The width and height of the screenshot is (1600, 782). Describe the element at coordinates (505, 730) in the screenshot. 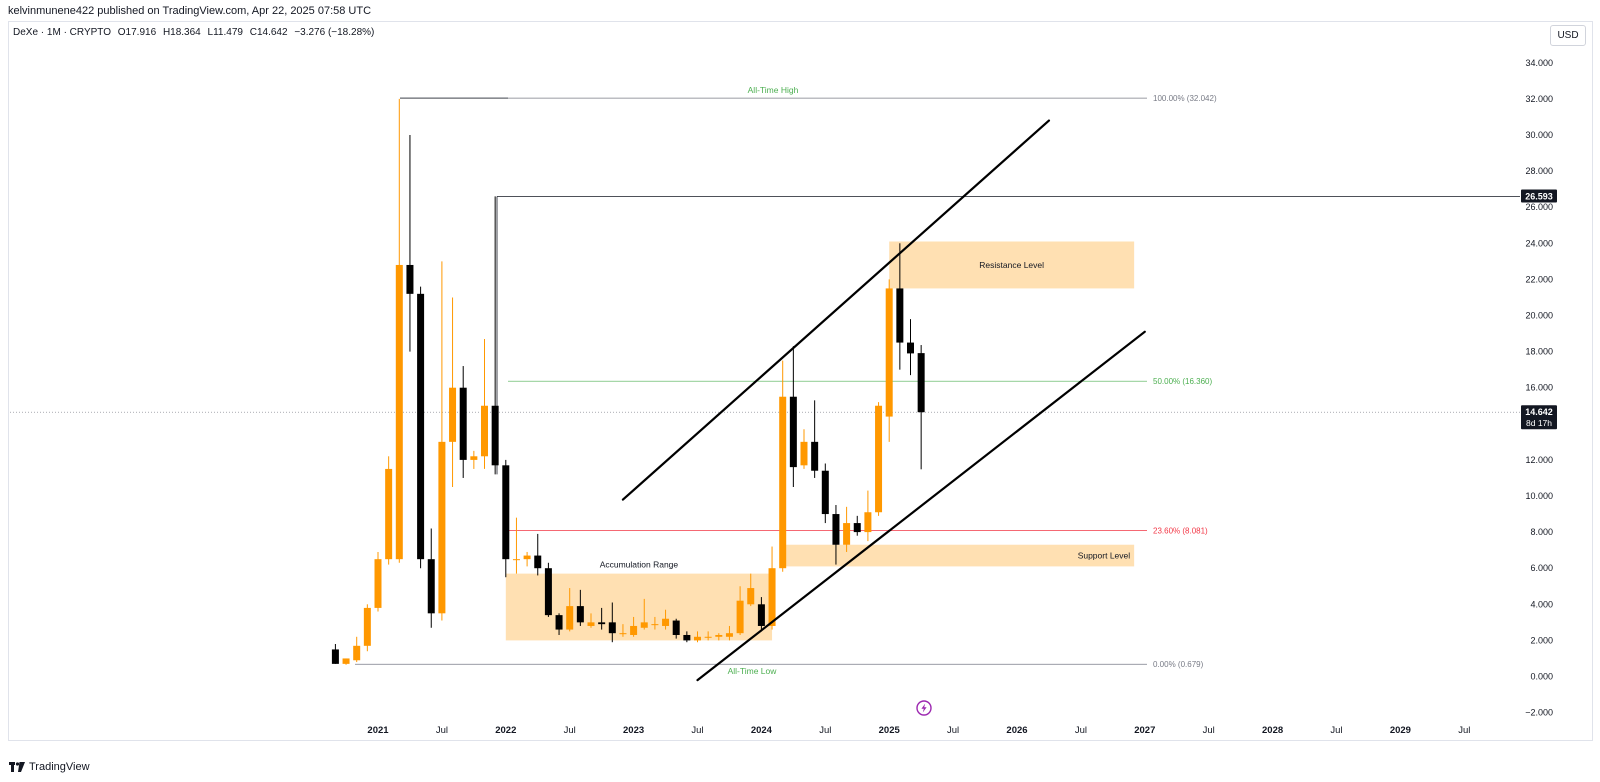

I see `x-tick-label: 2022` at that location.